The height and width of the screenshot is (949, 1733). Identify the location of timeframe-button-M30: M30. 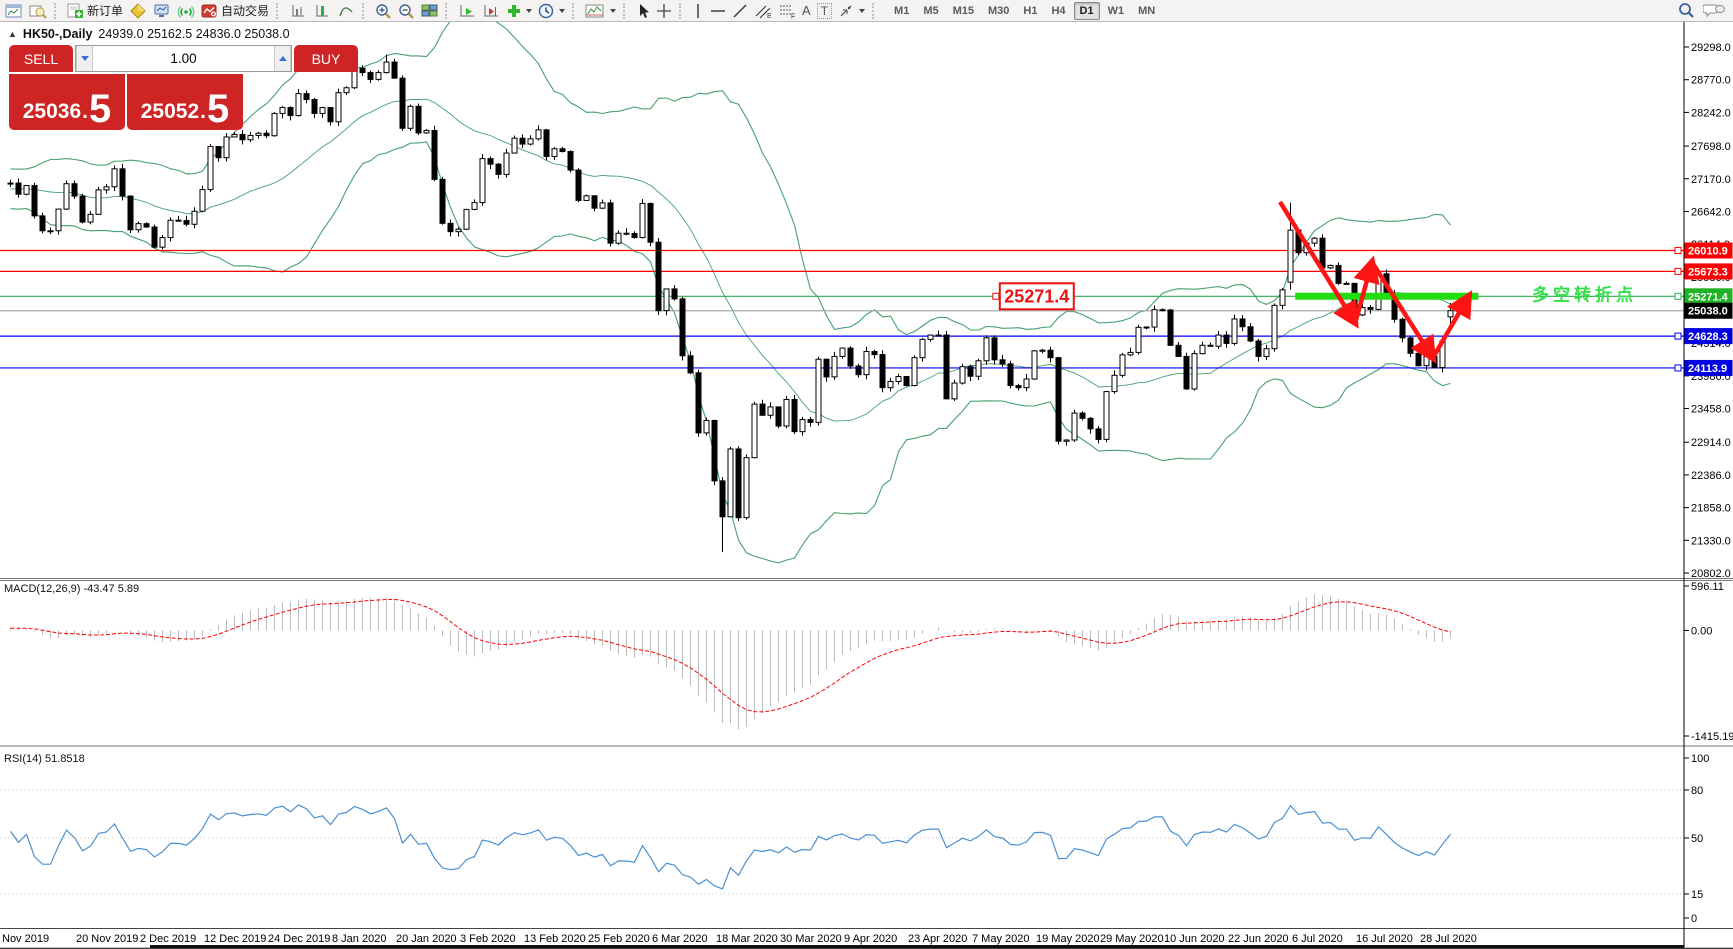
(999, 10).